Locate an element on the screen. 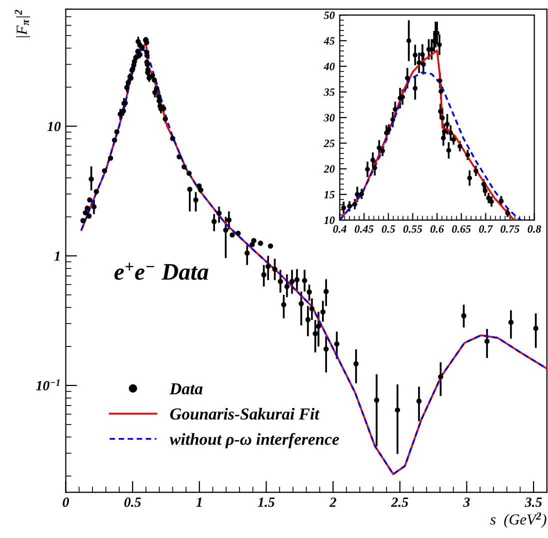  y-tick-label: 1 is located at coordinates (57, 256).